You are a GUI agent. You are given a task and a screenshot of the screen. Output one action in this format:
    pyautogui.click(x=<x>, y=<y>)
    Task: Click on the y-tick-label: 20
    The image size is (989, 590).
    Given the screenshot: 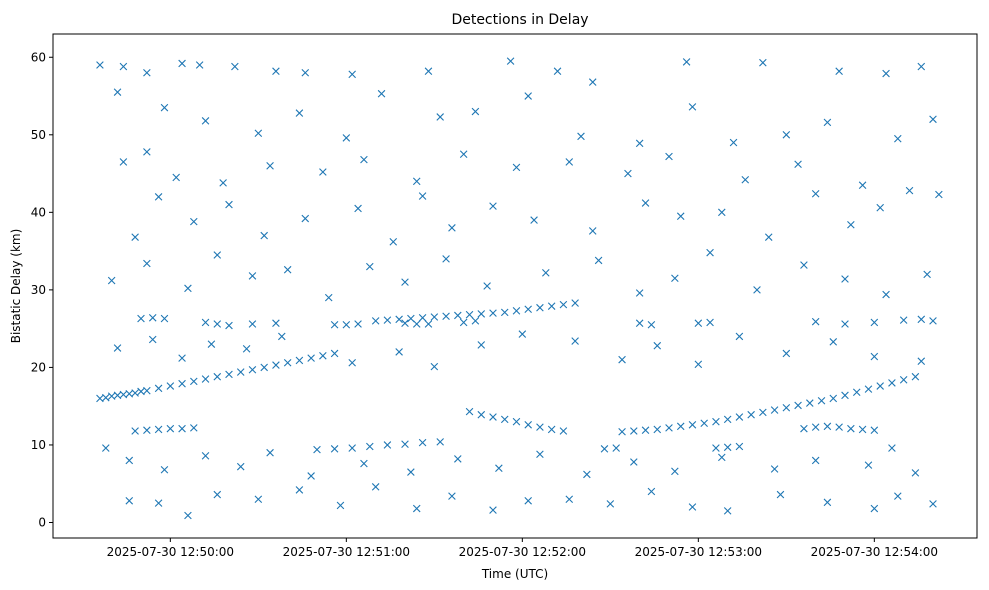 What is the action you would take?
    pyautogui.click(x=38, y=367)
    